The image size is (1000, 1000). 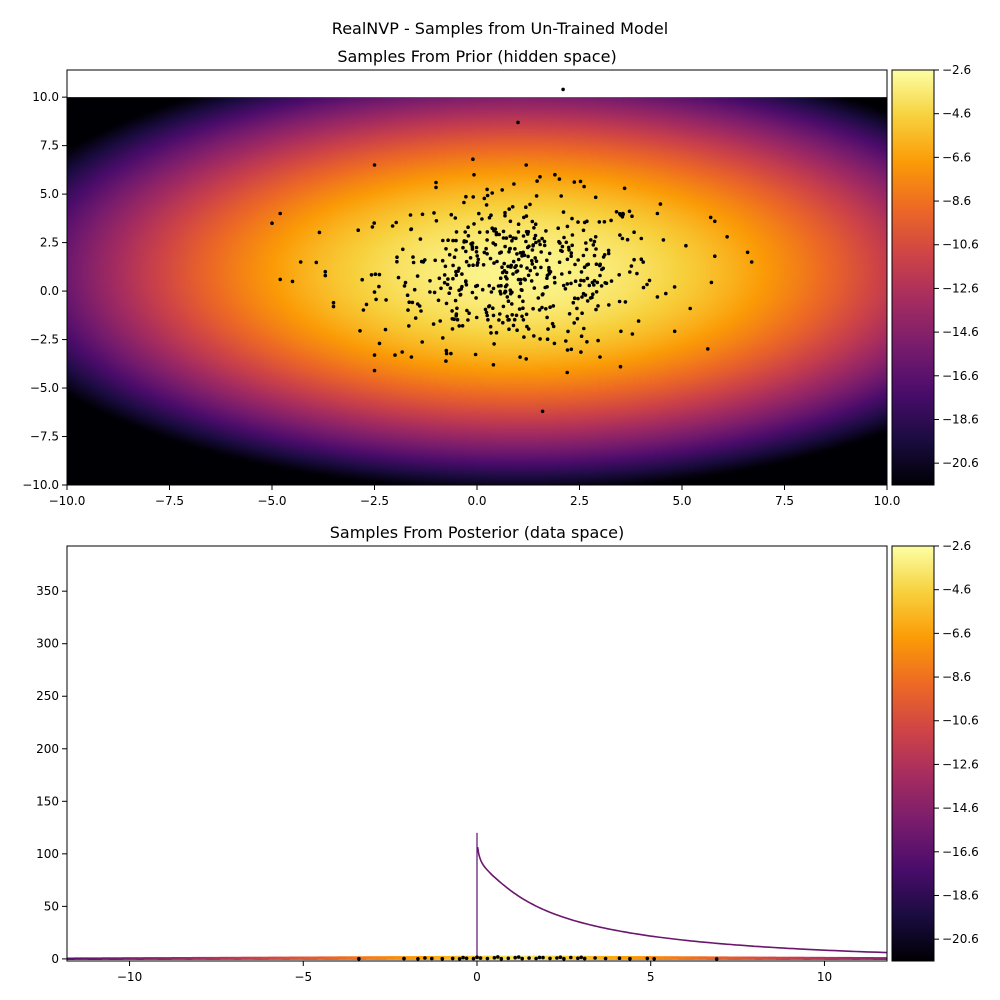 I want to click on x-tick-label: 5, so click(x=651, y=977).